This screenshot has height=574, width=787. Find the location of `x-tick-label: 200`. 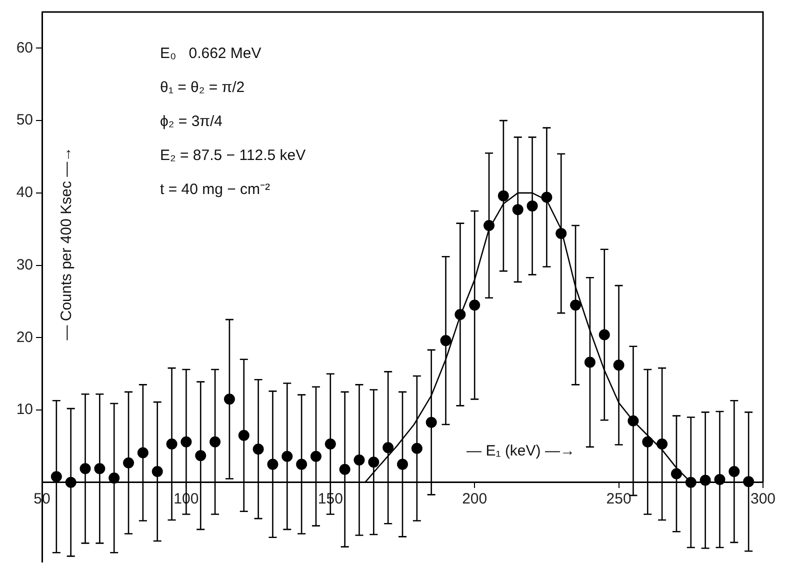

x-tick-label: 200 is located at coordinates (475, 499).